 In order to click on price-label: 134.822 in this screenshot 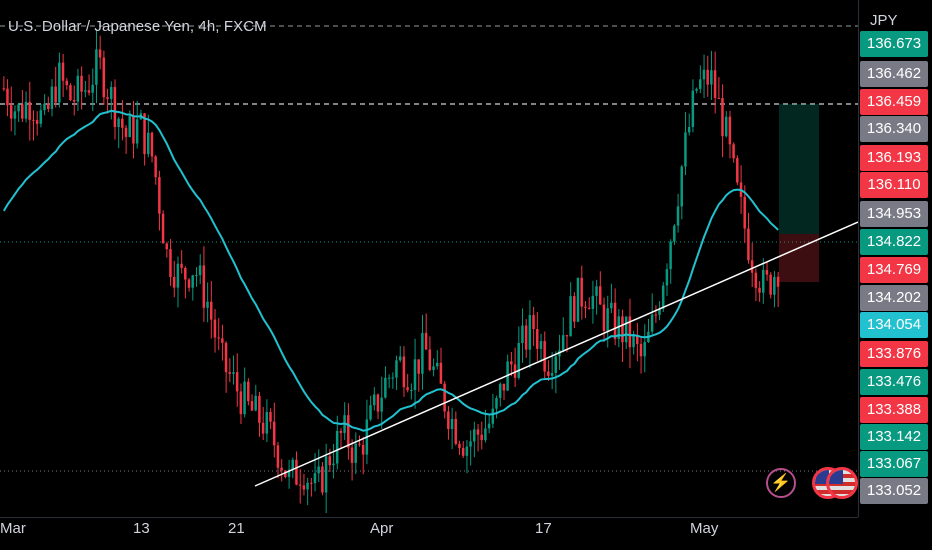, I will do `click(894, 242)`.